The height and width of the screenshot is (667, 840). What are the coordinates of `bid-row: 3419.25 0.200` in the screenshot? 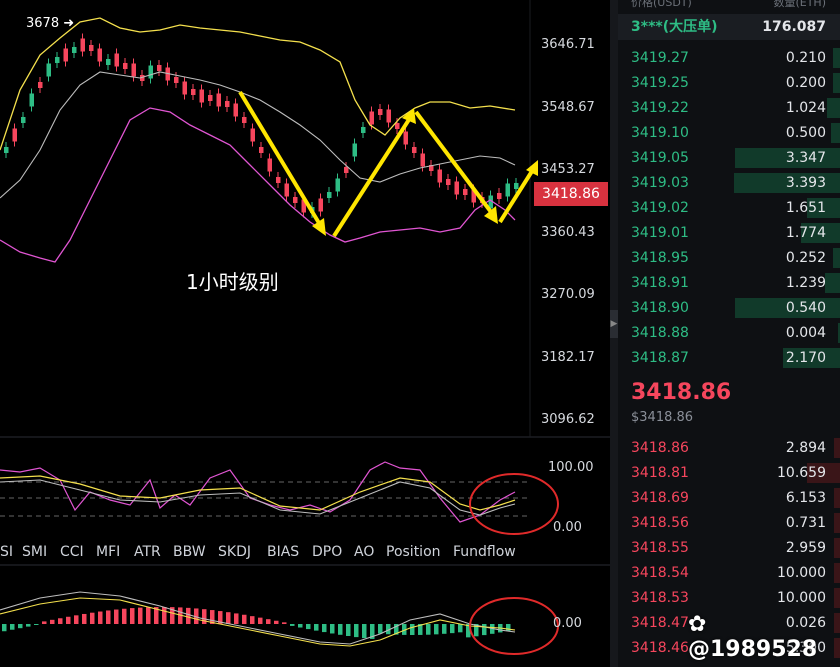 It's located at (729, 83).